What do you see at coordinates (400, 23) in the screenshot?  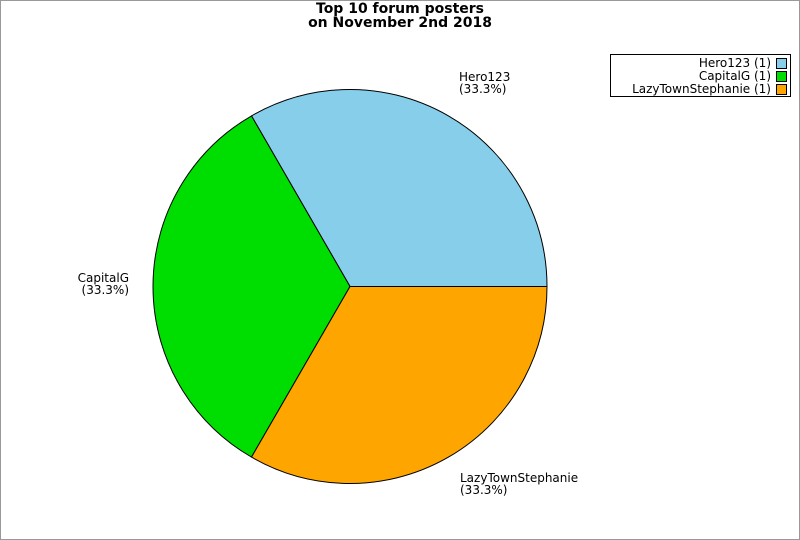 I see `chart-title-line2: on November 2nd 2018` at bounding box center [400, 23].